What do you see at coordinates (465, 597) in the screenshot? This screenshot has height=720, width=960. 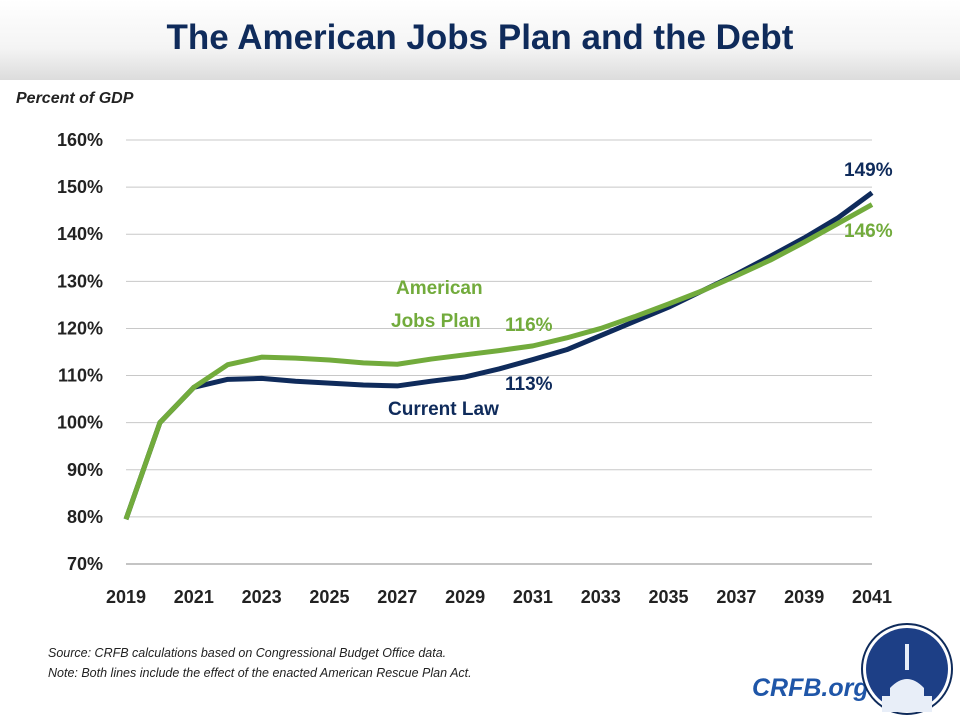 I see `x-tick-label: 2029` at bounding box center [465, 597].